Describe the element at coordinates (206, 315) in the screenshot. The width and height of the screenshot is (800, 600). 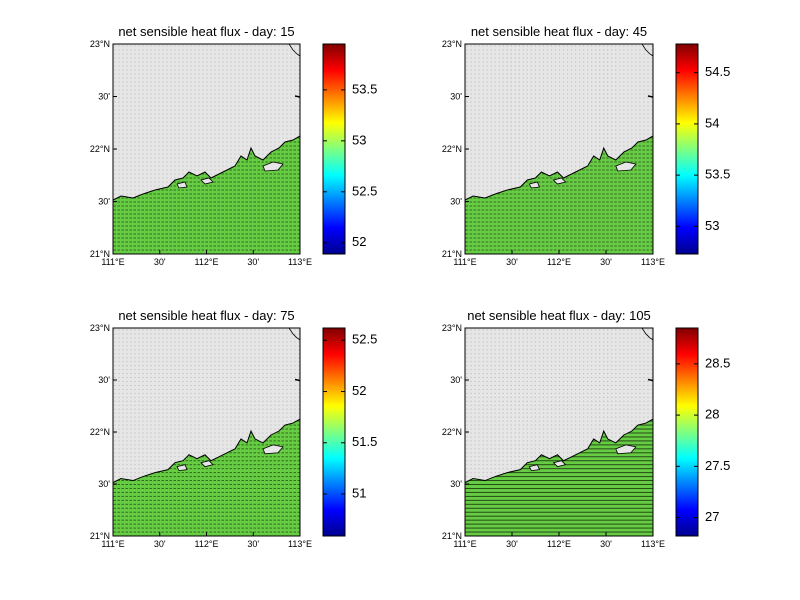
I see `panel-title: net sensible heat flux - day: 75` at that location.